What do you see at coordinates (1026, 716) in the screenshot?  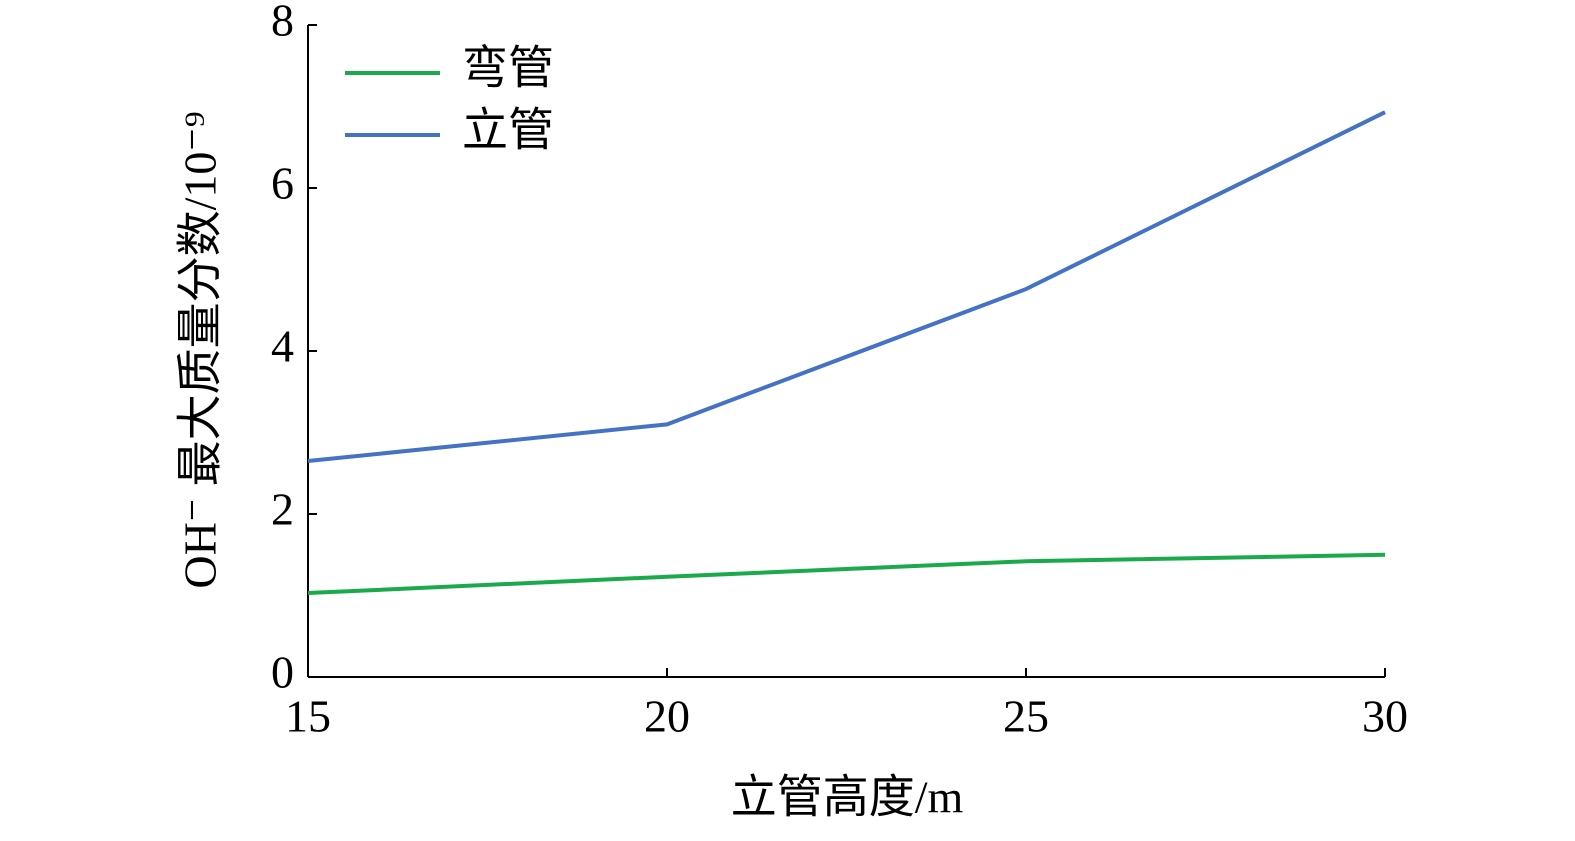 I see `x-tick-label: 25` at bounding box center [1026, 716].